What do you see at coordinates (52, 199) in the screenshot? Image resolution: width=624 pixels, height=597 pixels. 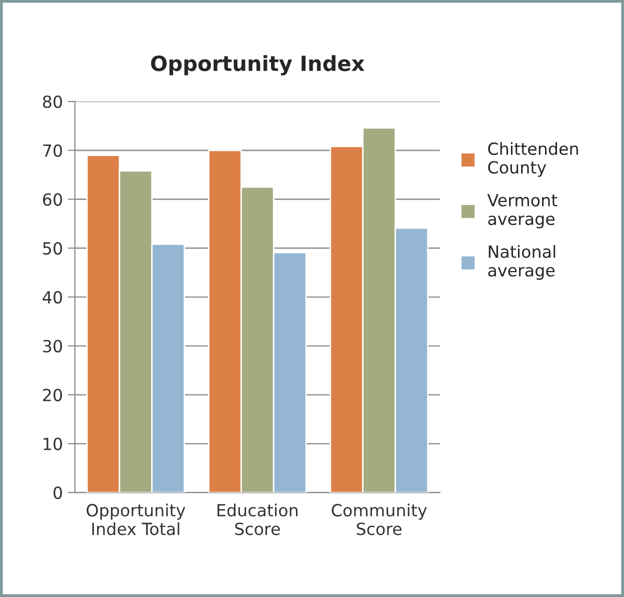 I see `y-tick-label: 60` at bounding box center [52, 199].